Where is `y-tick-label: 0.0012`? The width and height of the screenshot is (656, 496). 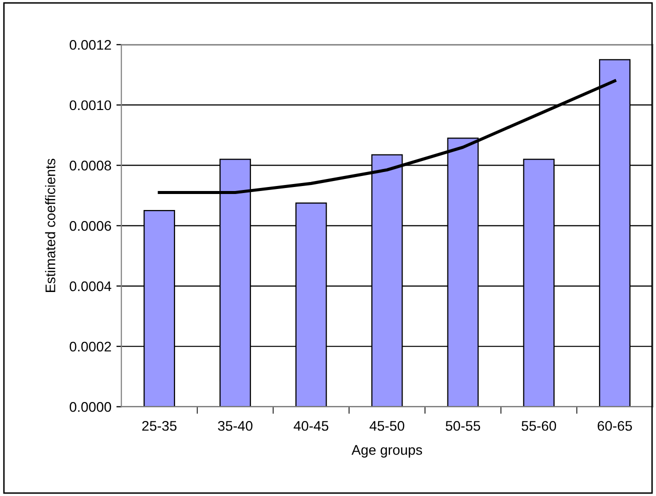 y-tick-label: 0.0012 is located at coordinates (90, 45).